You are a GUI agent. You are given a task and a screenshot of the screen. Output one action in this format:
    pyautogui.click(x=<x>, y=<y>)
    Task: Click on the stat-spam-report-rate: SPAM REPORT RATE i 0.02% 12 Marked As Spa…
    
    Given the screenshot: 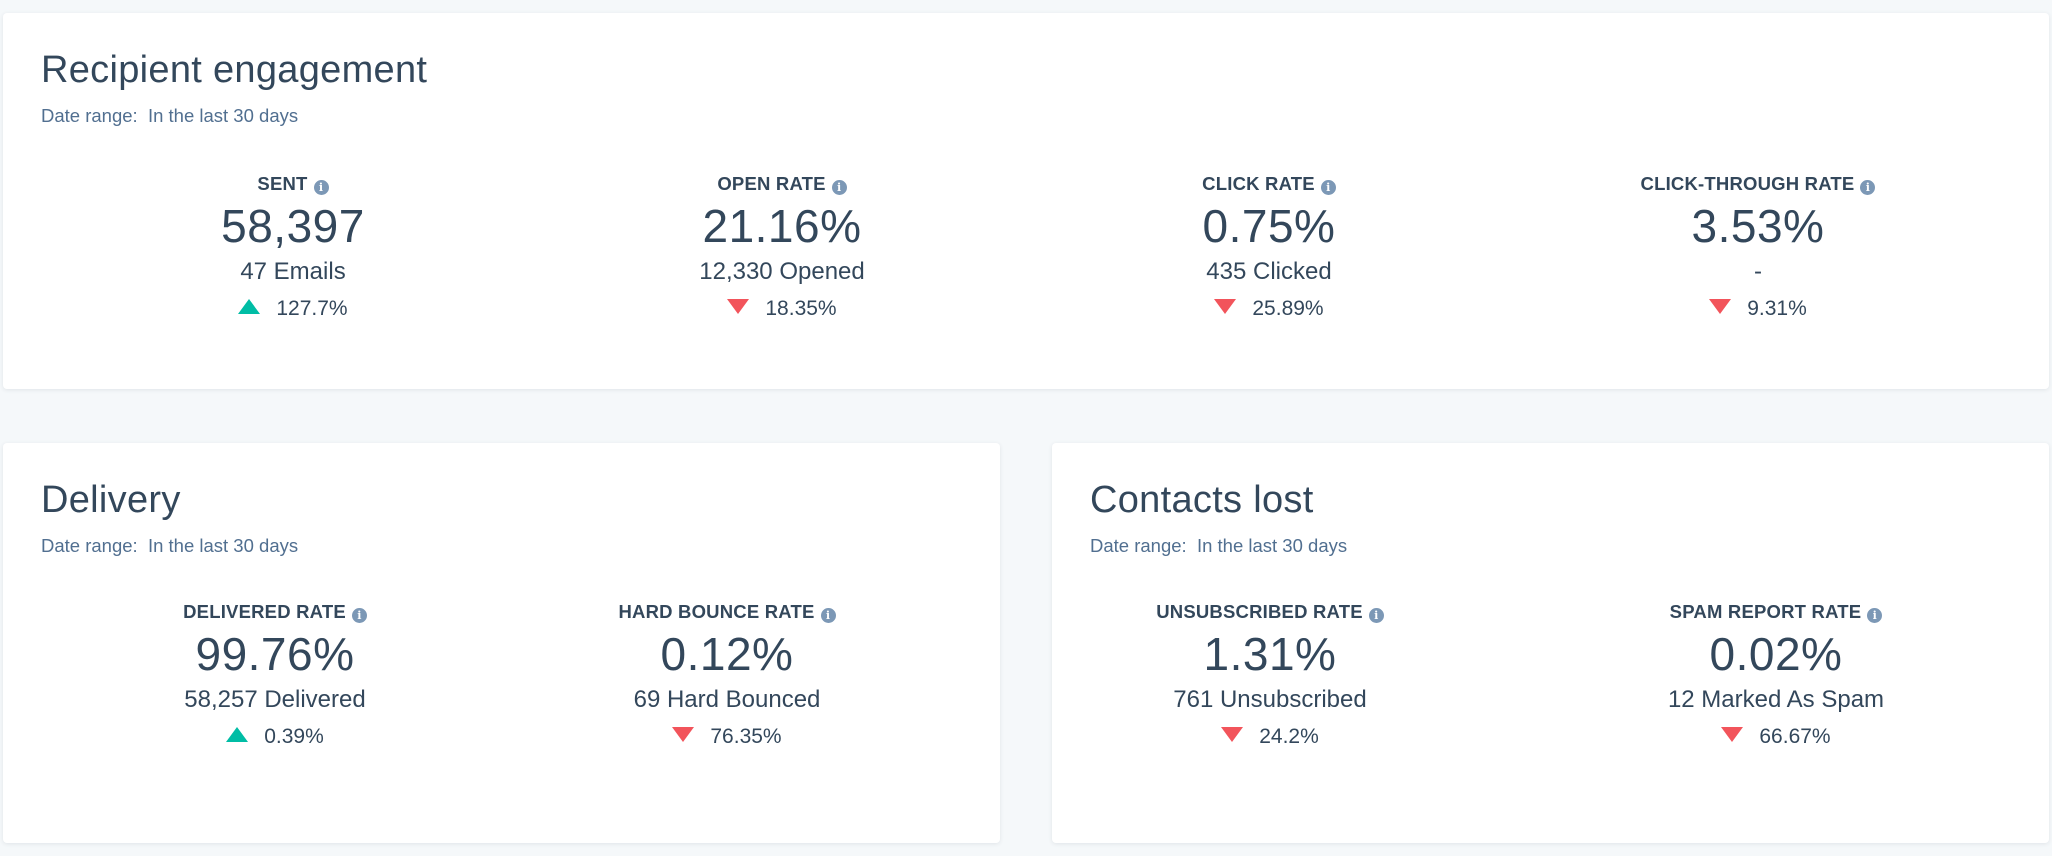 What is the action you would take?
    pyautogui.click(x=1776, y=676)
    